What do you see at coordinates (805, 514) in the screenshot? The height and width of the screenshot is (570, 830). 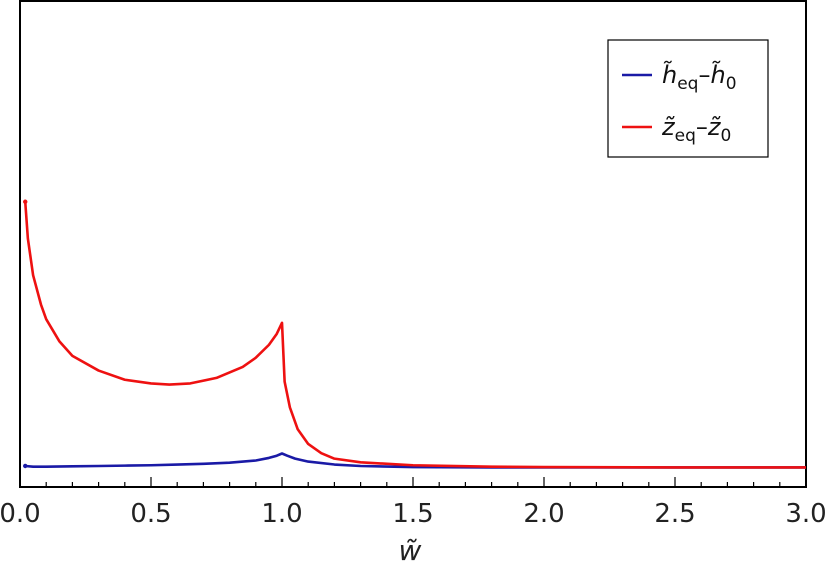 I see `x-tick-label: 3.0` at bounding box center [805, 514].